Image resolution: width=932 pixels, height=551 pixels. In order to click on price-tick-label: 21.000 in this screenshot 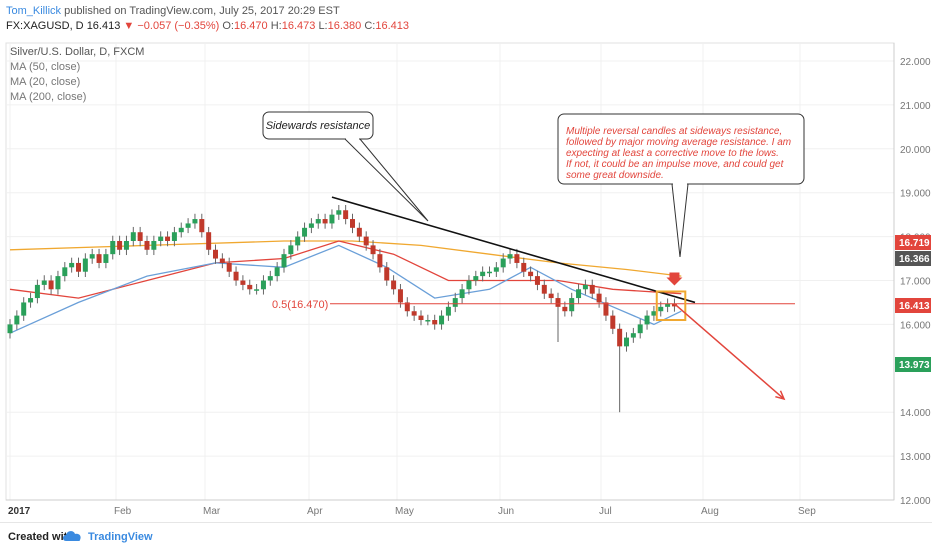, I will do `click(915, 106)`.